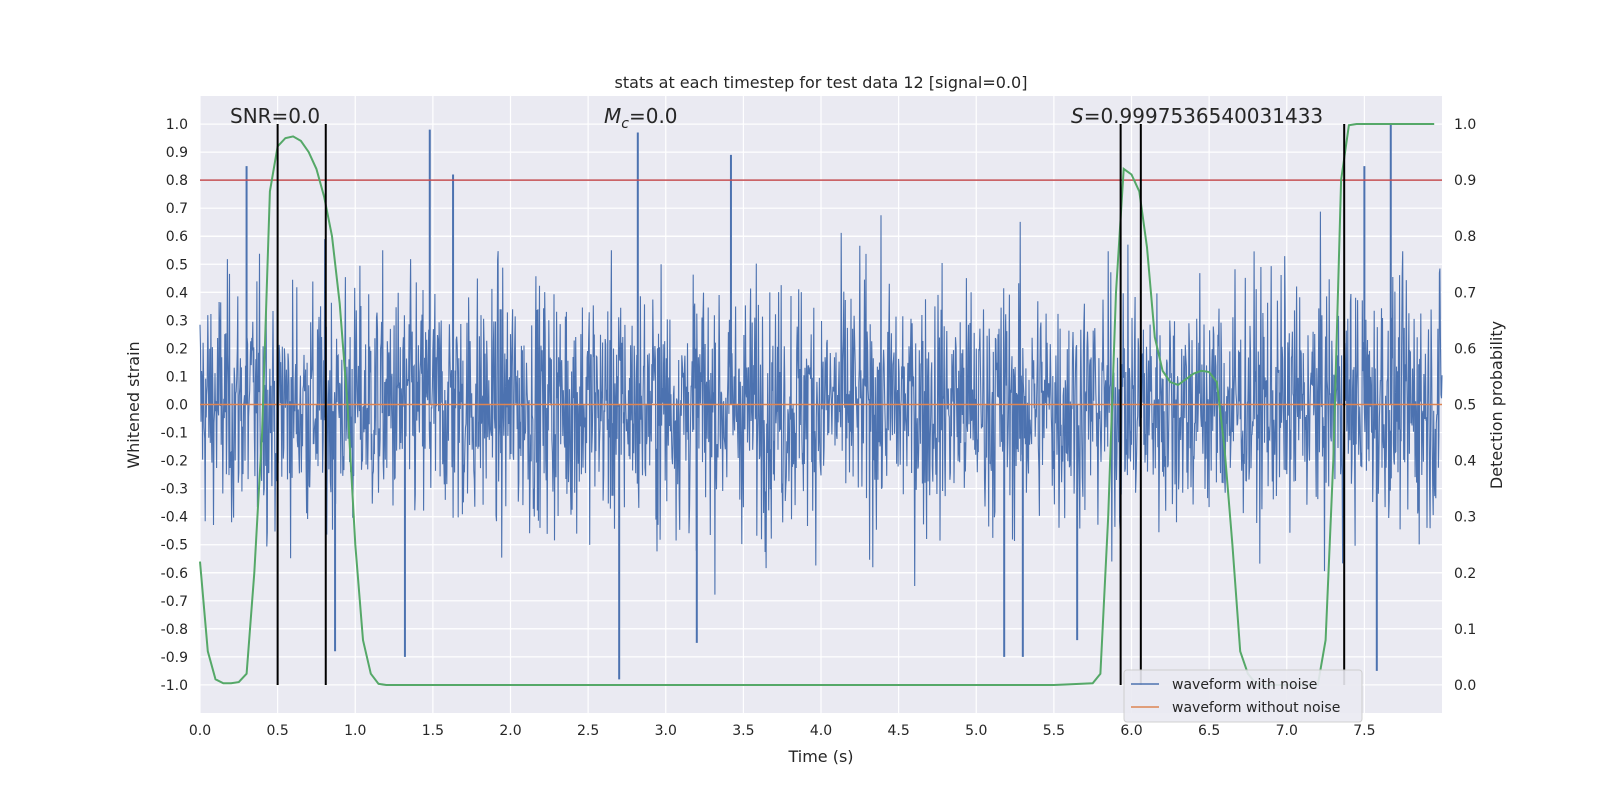  What do you see at coordinates (200, 731) in the screenshot?
I see `x-tick-label: 0.0` at bounding box center [200, 731].